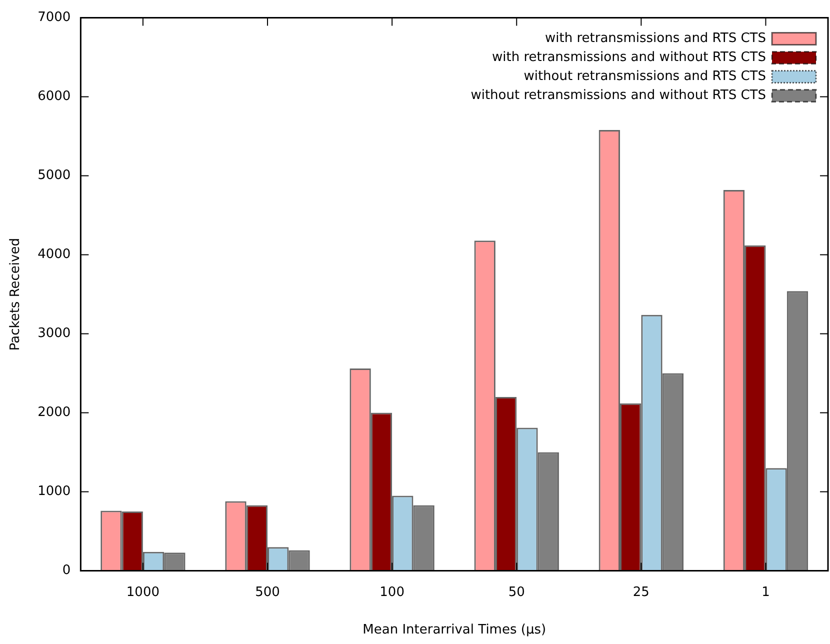  I want to click on y-tick-label: 1000, so click(54, 492).